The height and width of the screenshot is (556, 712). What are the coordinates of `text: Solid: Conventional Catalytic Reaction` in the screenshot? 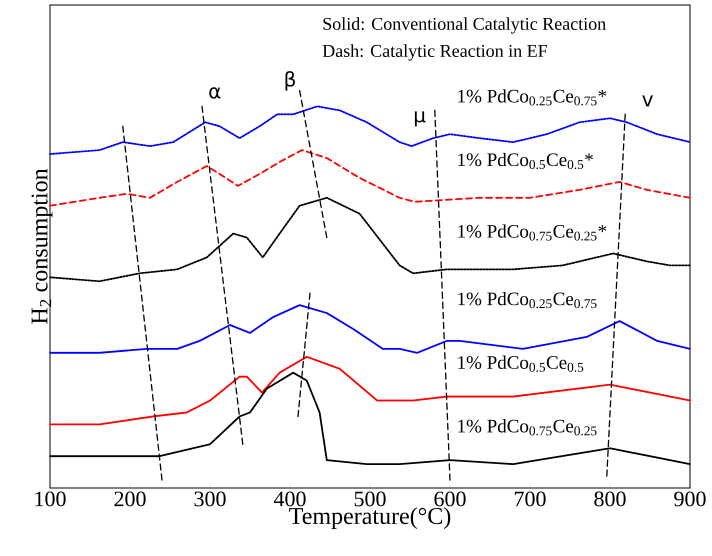 It's located at (464, 25).